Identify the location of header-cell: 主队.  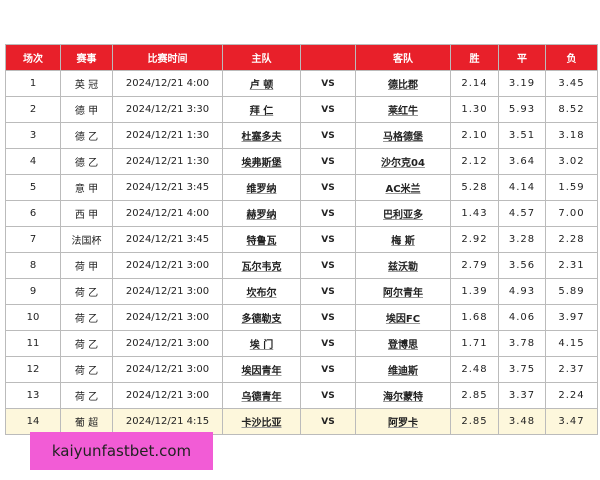
(261, 57).